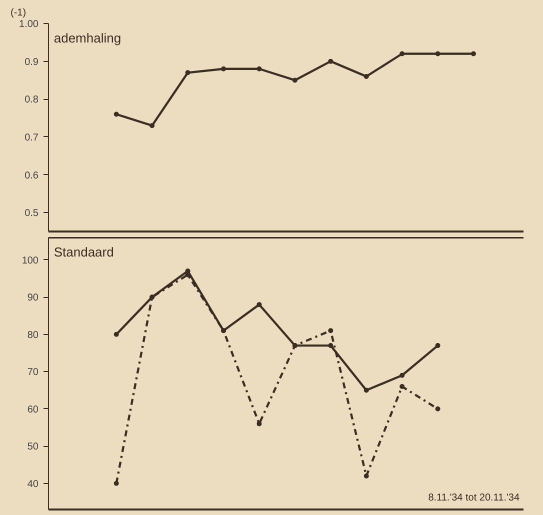 The image size is (543, 515). I want to click on annotation: 8.11.'34 tot 20.11.'34, so click(474, 498).